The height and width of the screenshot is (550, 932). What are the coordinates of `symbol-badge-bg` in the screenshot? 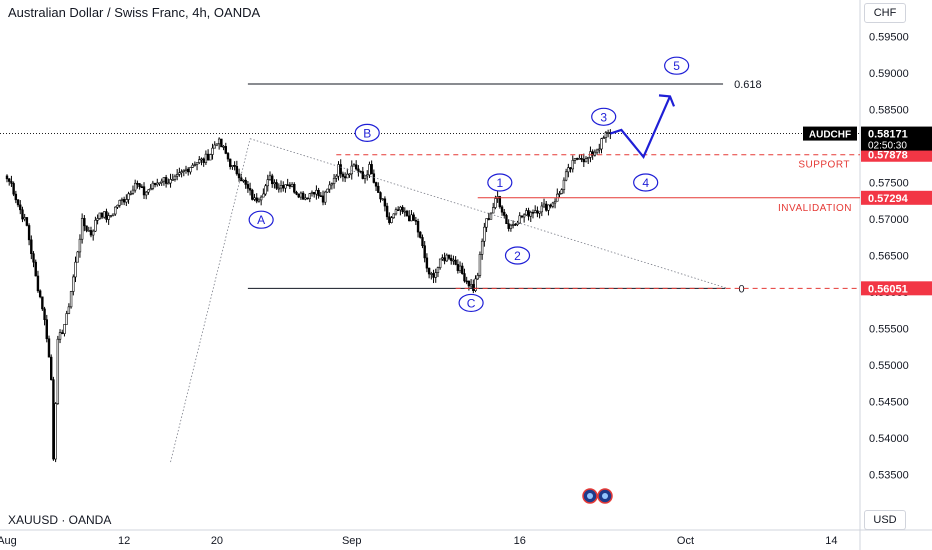 It's located at (830, 133).